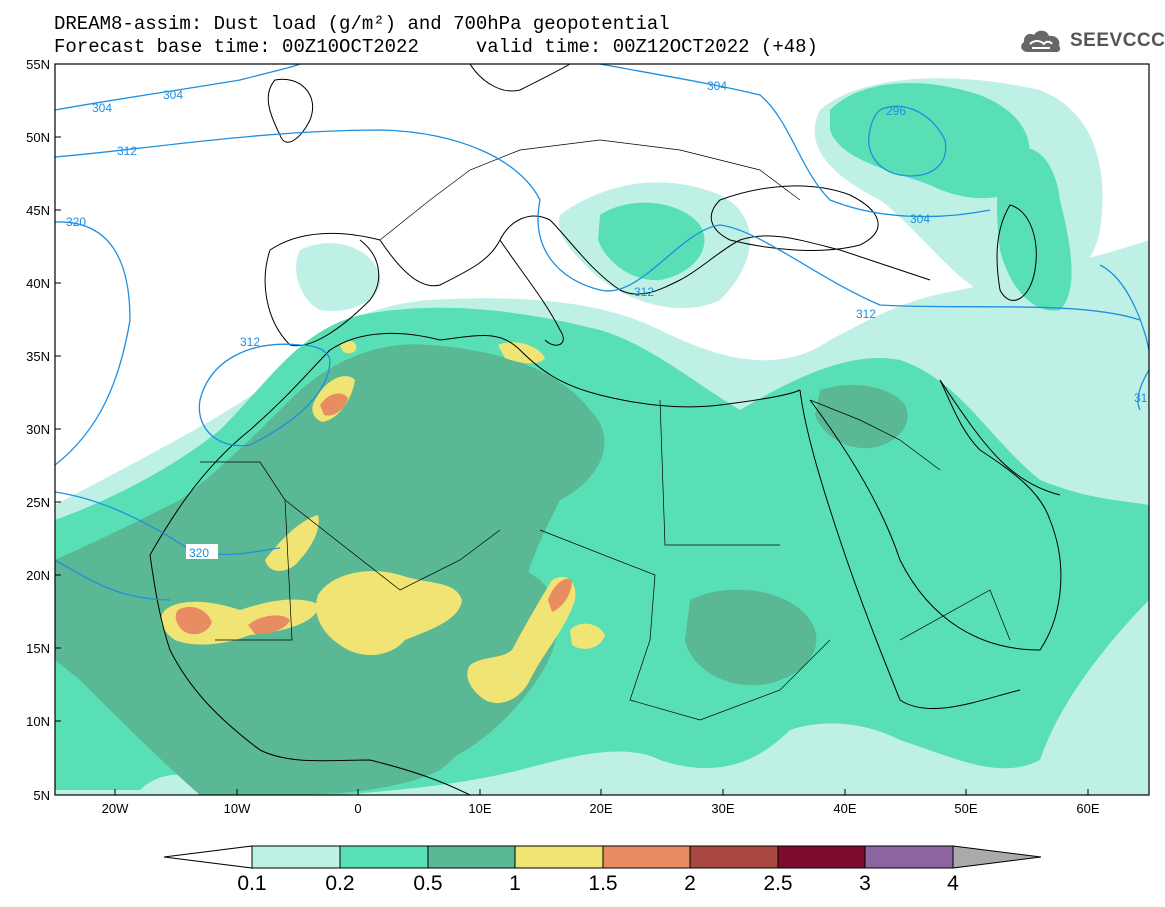  What do you see at coordinates (38, 356) in the screenshot?
I see `lat-label: 35N` at bounding box center [38, 356].